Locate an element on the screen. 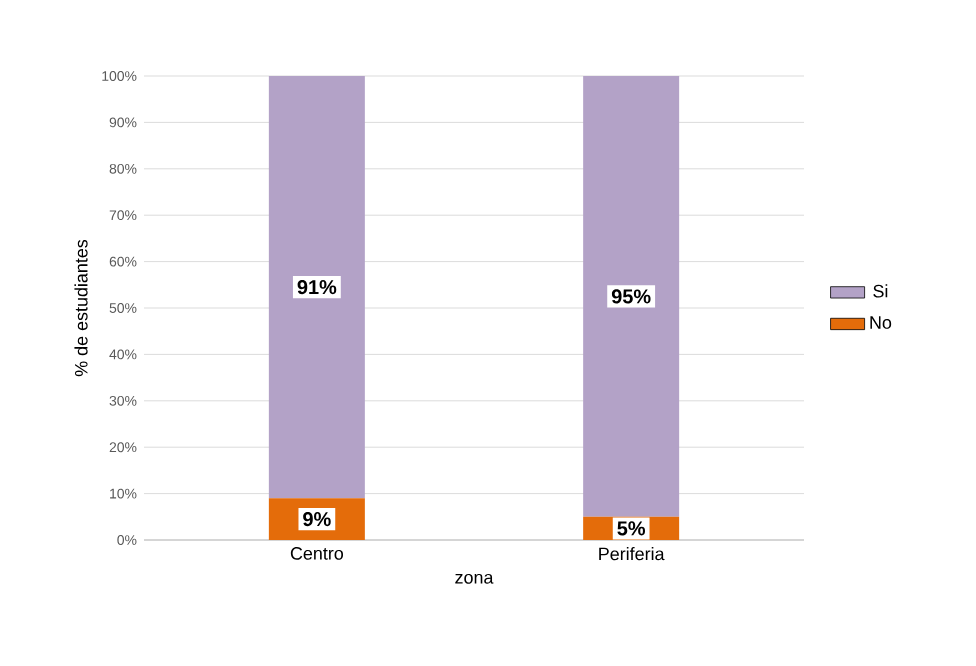  data-label: 9% is located at coordinates (317, 519).